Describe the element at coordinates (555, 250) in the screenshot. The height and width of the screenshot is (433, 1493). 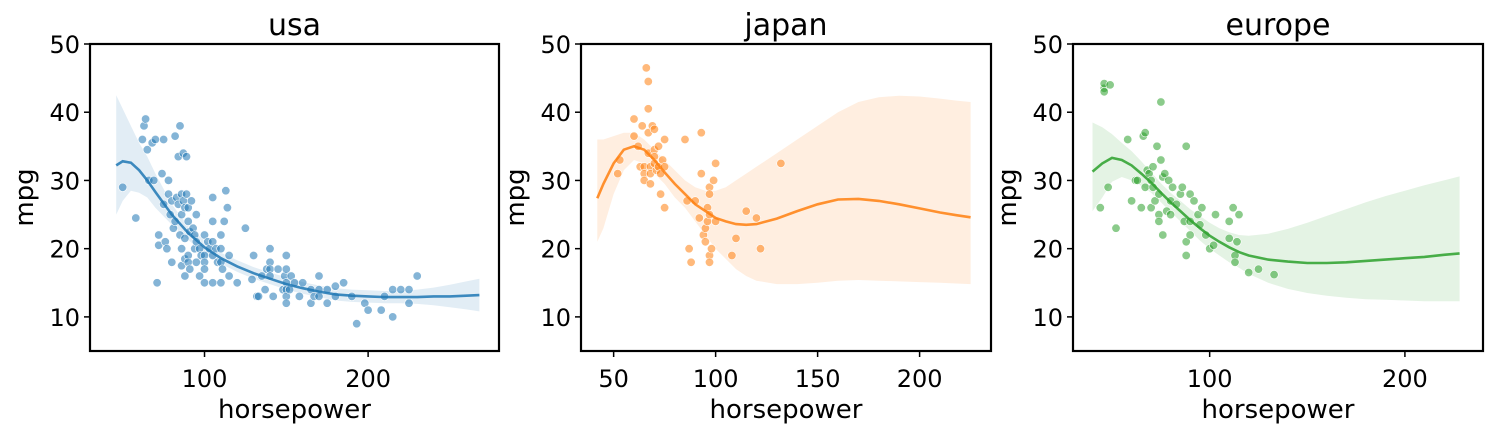
I see `y-tick-label: 20` at that location.